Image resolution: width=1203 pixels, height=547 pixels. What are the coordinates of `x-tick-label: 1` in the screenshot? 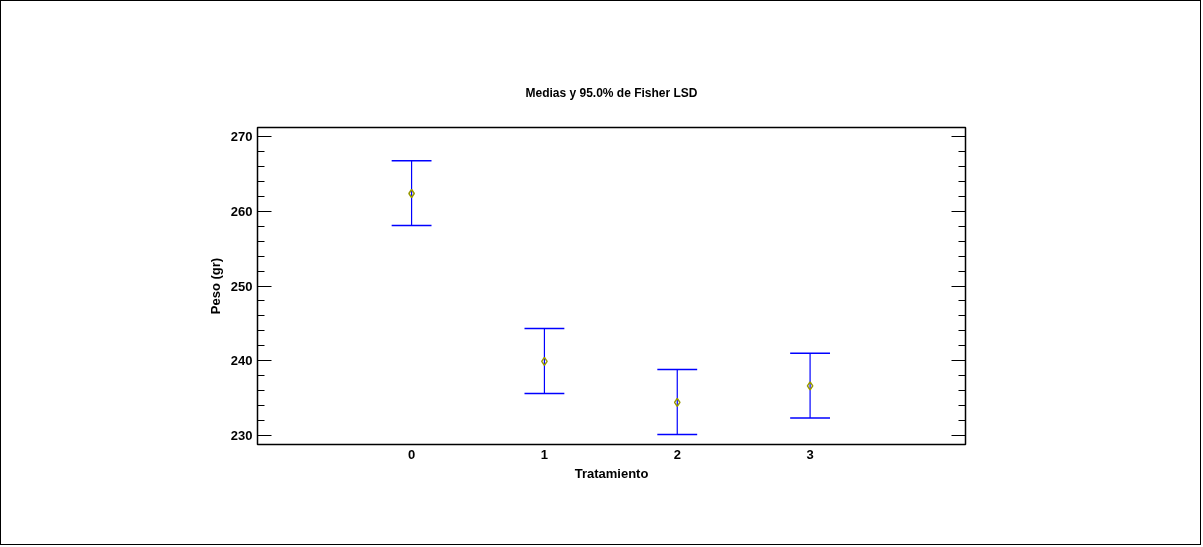 It's located at (544, 454).